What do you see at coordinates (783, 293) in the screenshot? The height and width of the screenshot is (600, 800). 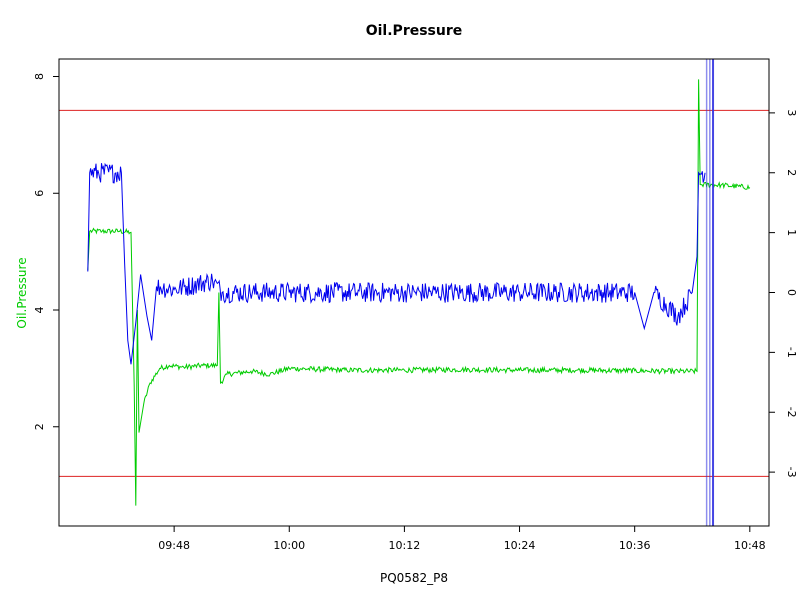 I see `y-axis-right: -3 -2 -1 0 1 2 3` at bounding box center [783, 293].